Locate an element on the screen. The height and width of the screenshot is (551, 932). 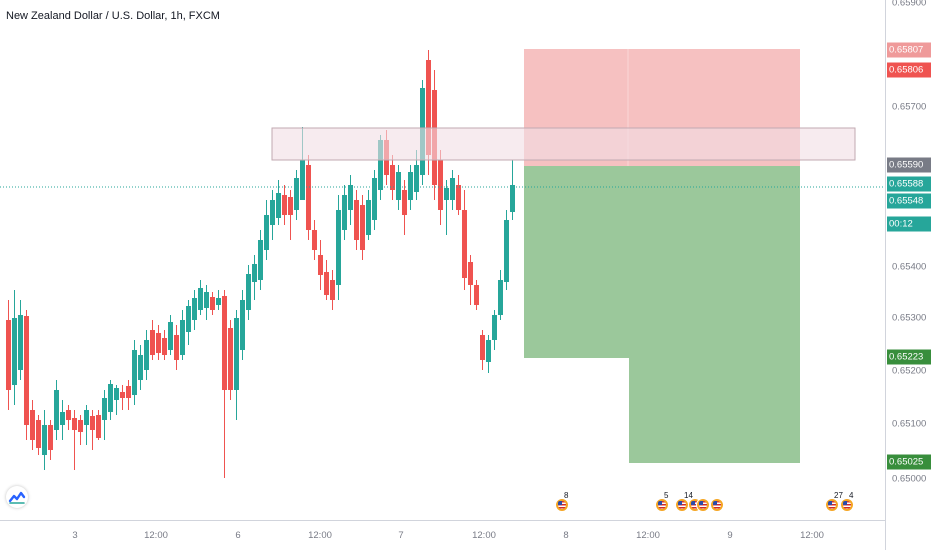
event-count: 4 is located at coordinates (851, 495).